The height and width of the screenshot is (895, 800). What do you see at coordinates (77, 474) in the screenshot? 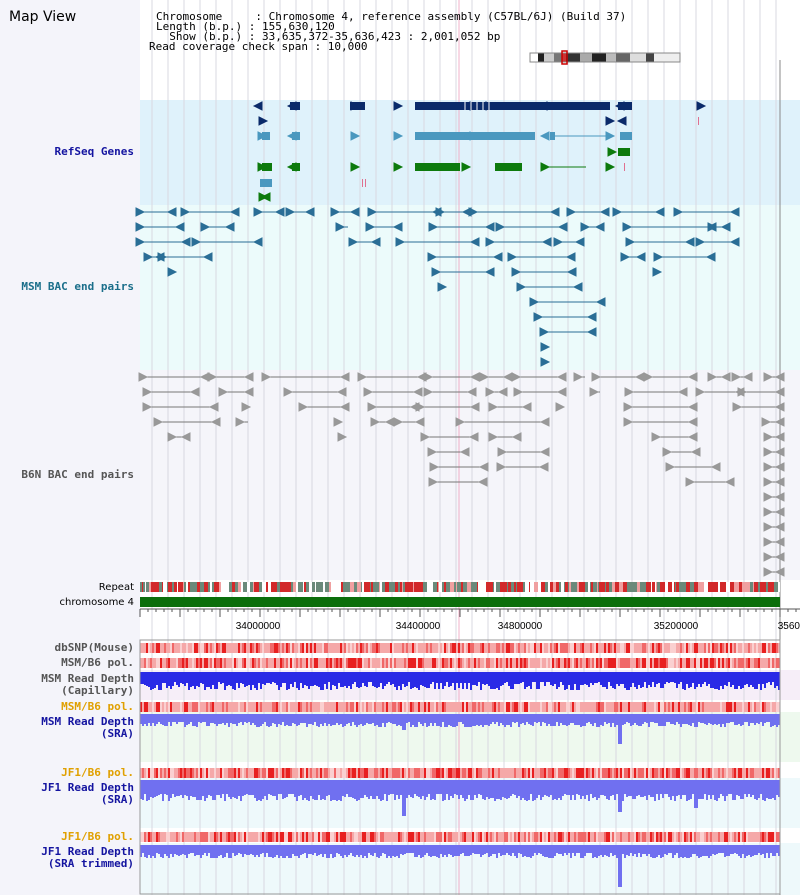
I see `track-label-b6n-bac: B6N BAC end pairs` at bounding box center [77, 474].